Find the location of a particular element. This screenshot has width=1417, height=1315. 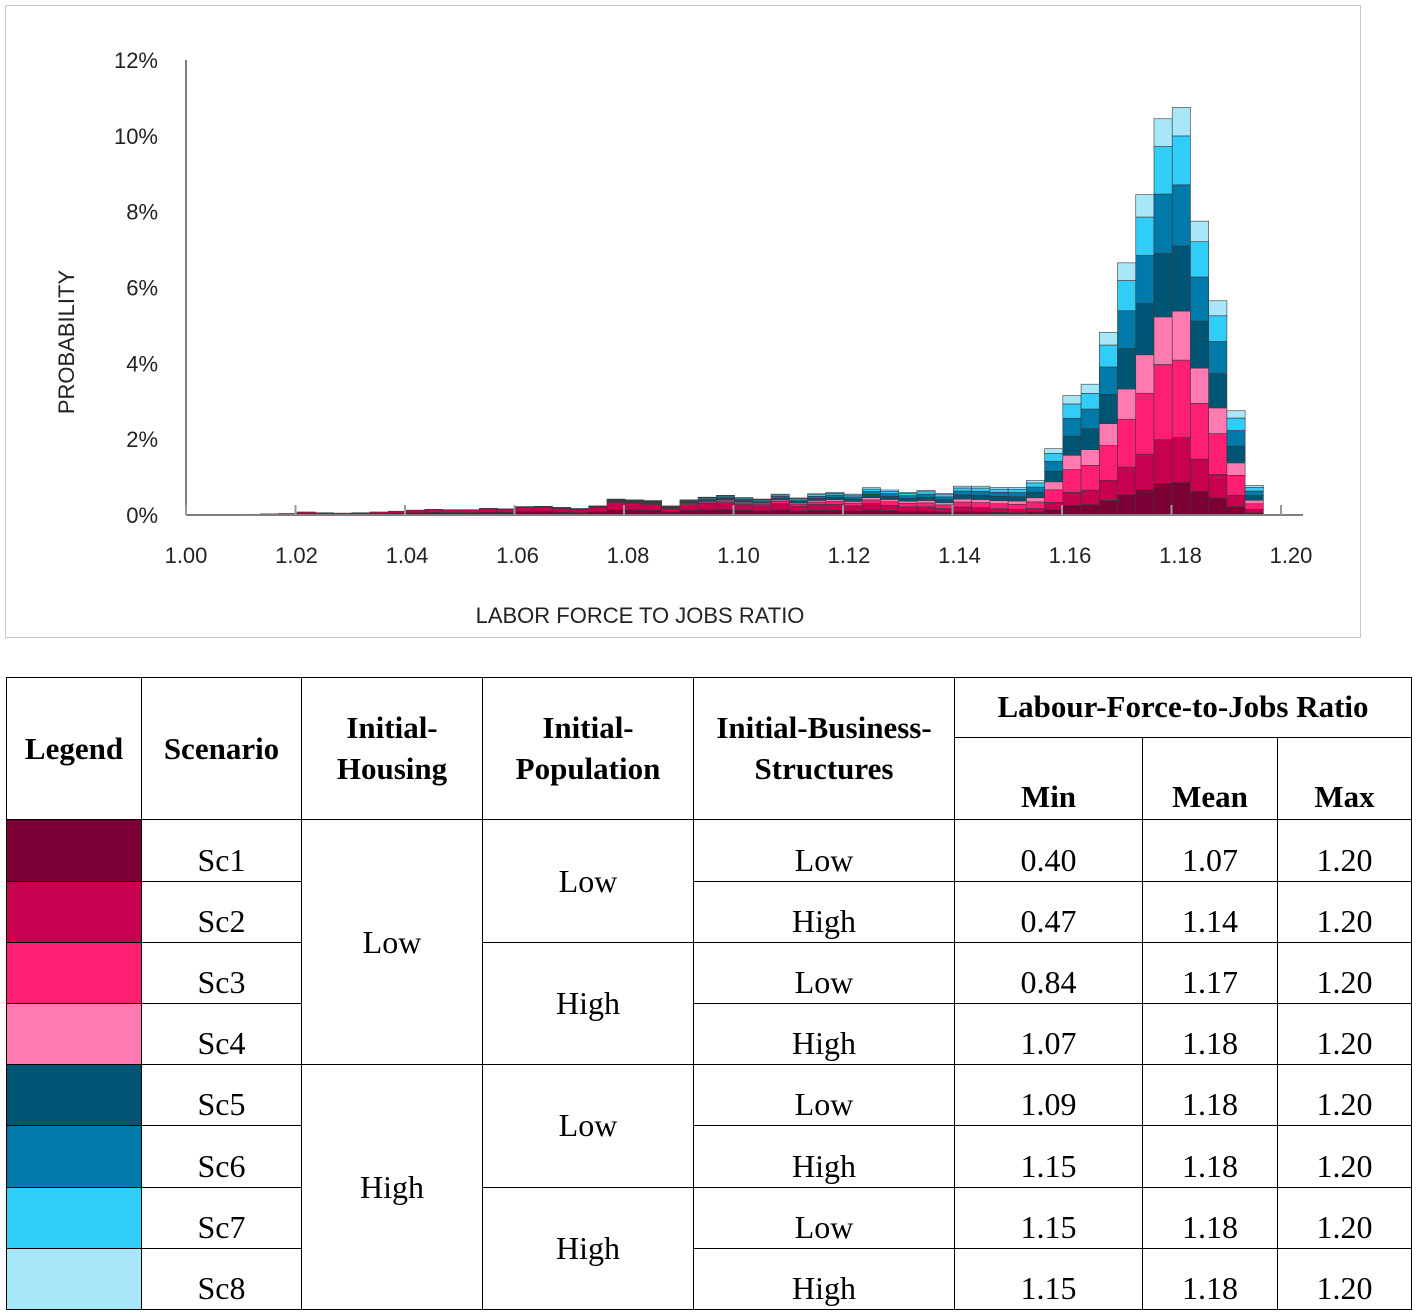

bar-segment-sc1 is located at coordinates (1108, 508).